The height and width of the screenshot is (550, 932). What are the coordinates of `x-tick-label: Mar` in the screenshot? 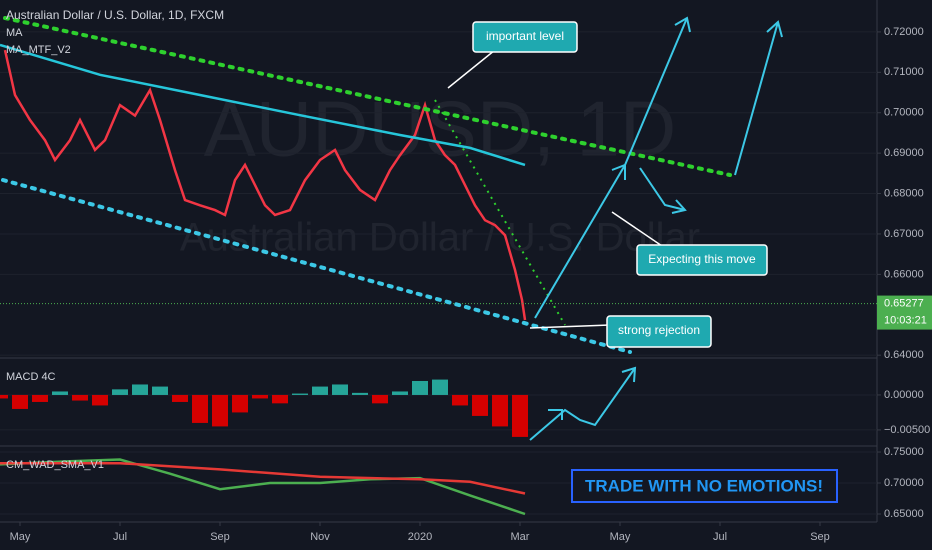 It's located at (520, 537).